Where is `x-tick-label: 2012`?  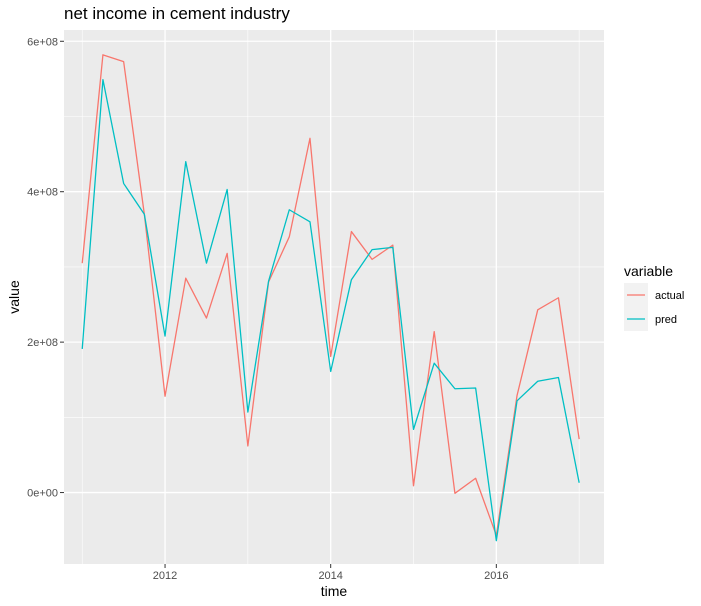 x-tick-label: 2012 is located at coordinates (165, 576).